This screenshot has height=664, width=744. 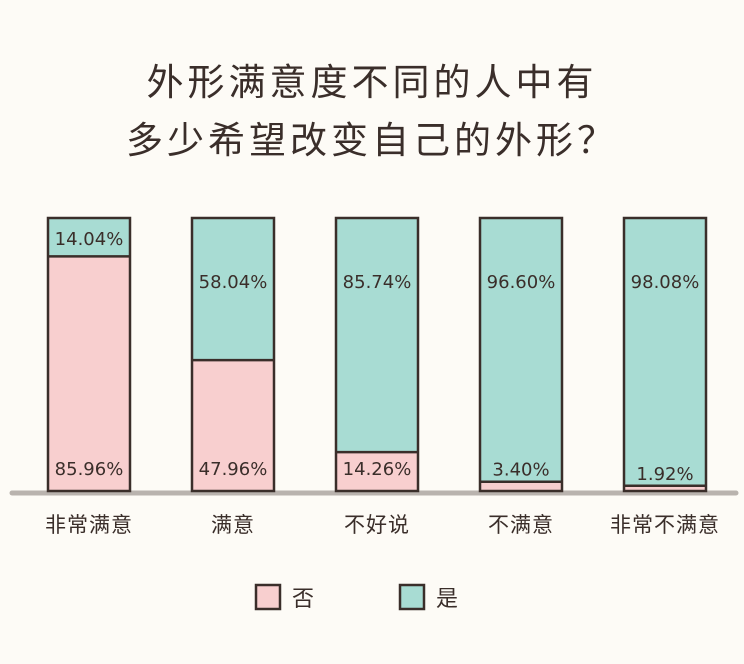 What do you see at coordinates (268, 597) in the screenshot?
I see `legend-swatch-no` at bounding box center [268, 597].